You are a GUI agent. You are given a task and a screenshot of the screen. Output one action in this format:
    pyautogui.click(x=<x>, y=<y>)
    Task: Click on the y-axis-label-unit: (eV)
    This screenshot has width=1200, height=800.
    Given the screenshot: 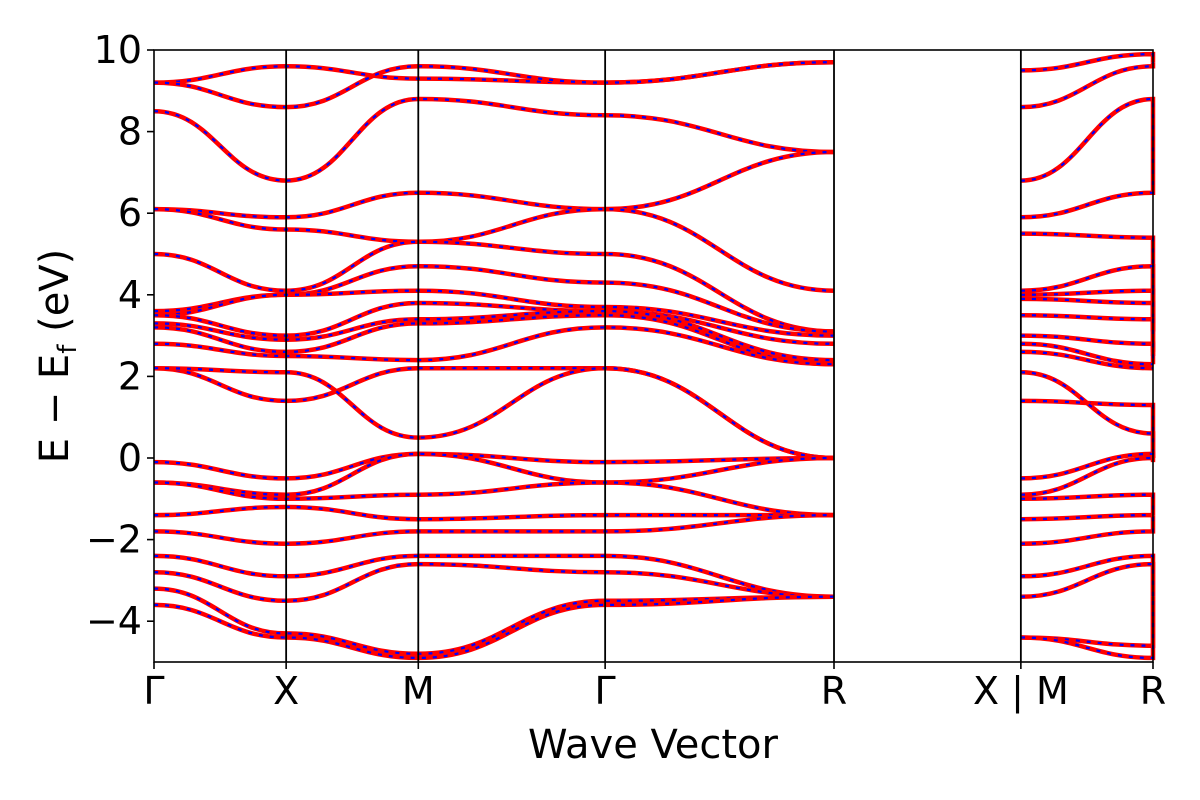 What is the action you would take?
    pyautogui.click(x=55, y=297)
    